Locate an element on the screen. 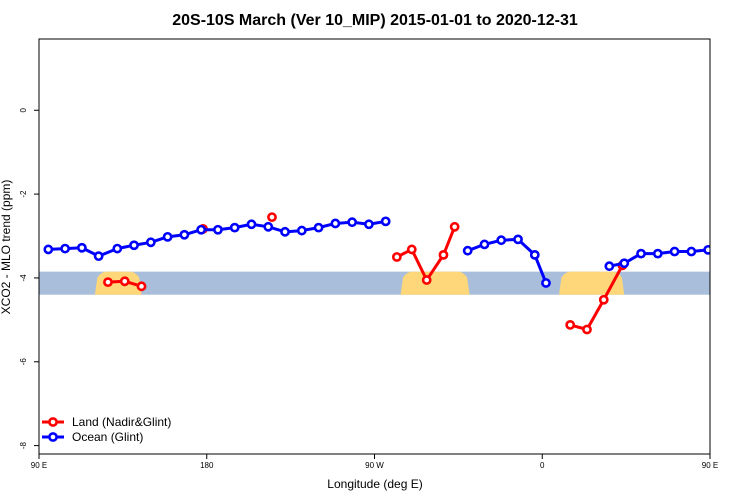 Image resolution: width=750 pixels, height=500 pixels. legend-land-marker is located at coordinates (53, 422).